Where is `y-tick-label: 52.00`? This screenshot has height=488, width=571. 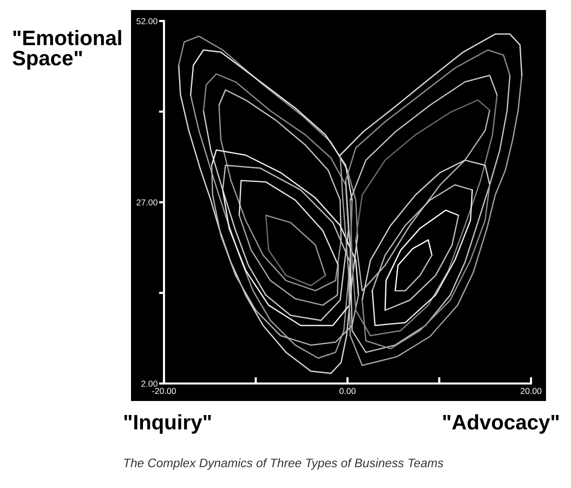
y-tick-label: 52.00 is located at coordinates (147, 21).